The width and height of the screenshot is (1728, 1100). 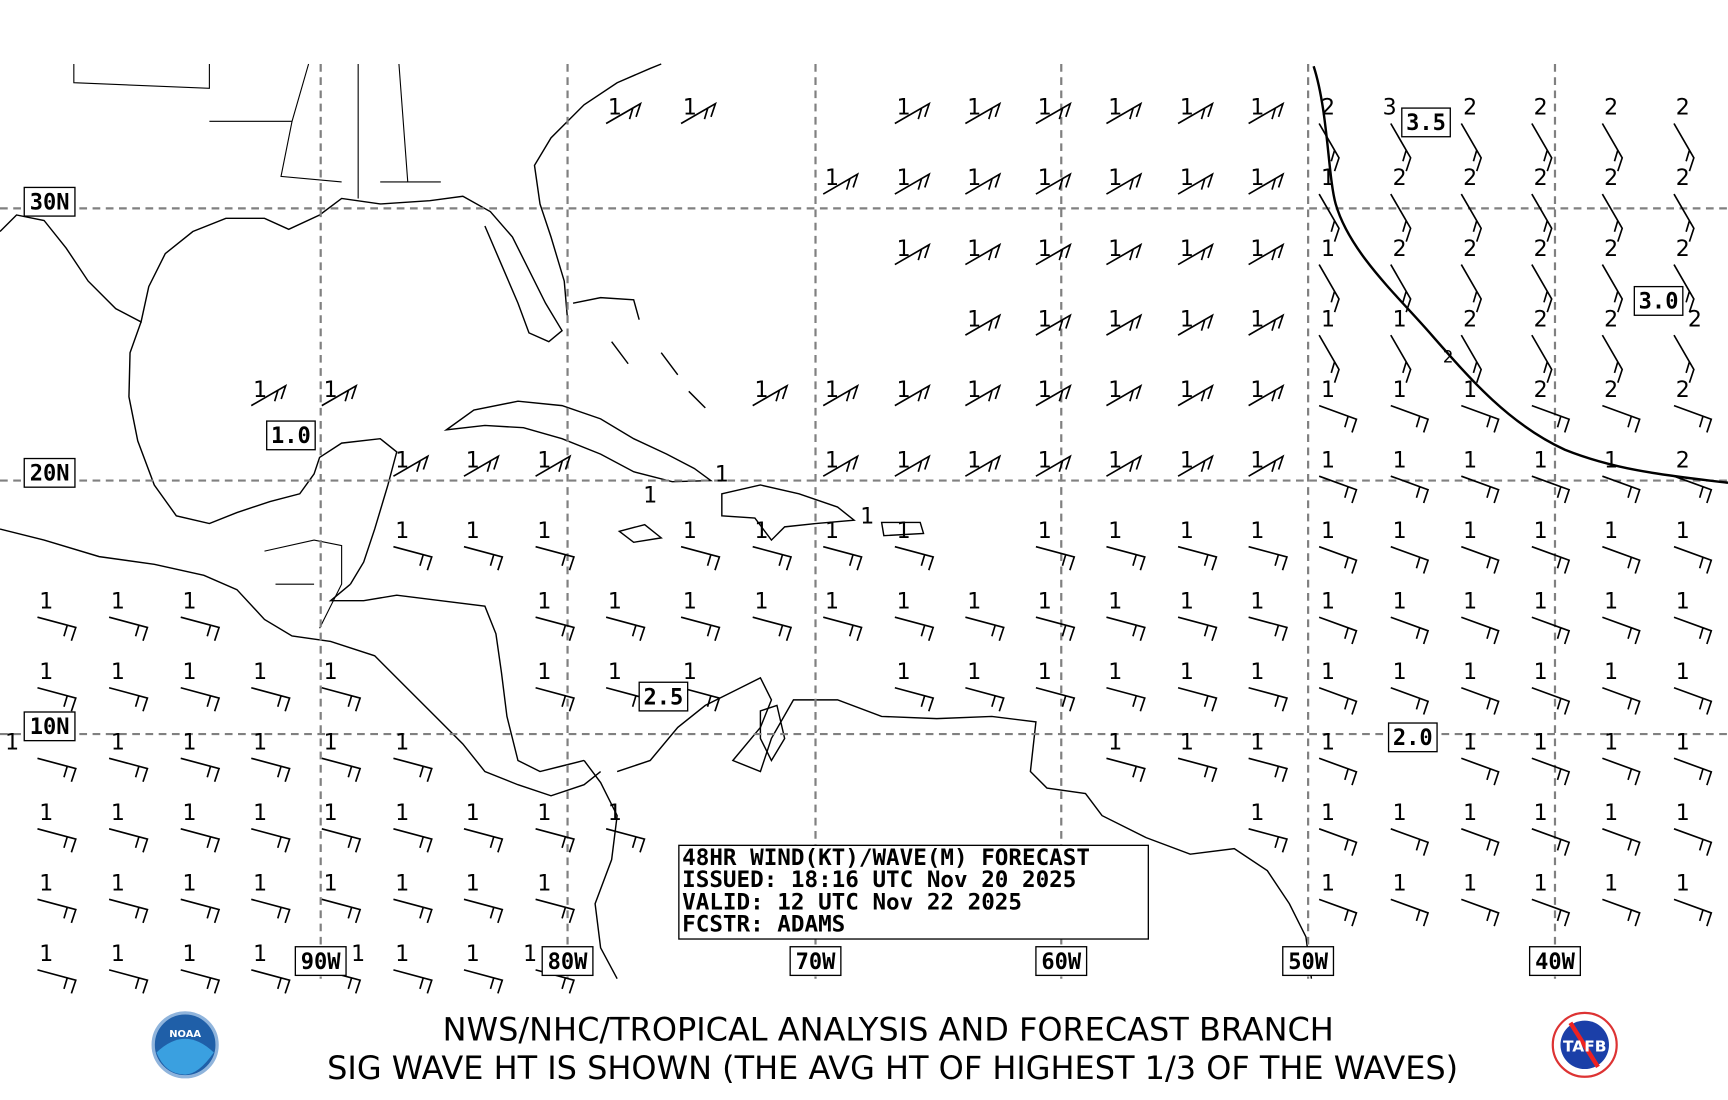 I want to click on lat-label: 30N, so click(x=50, y=202).